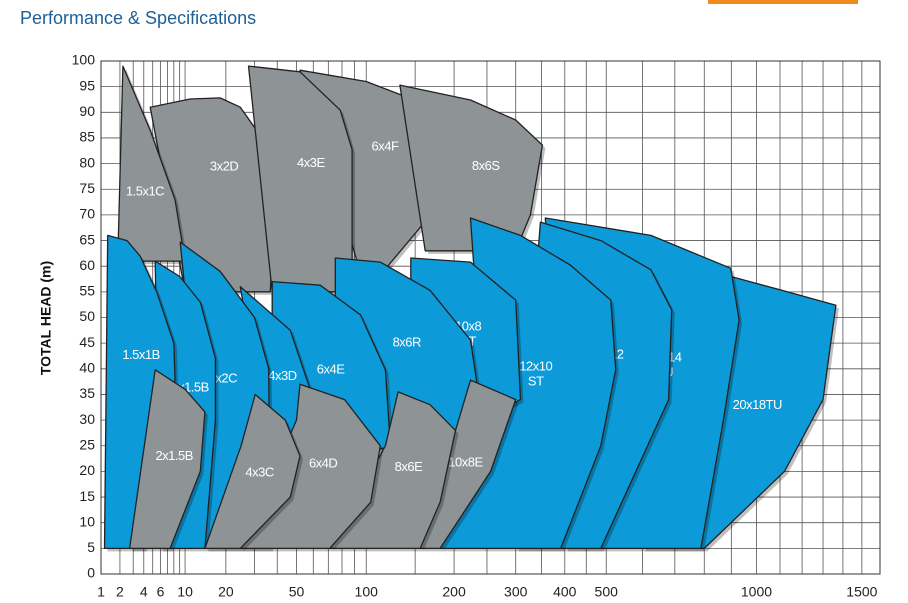  I want to click on y-tick-label: 35, so click(87, 393).